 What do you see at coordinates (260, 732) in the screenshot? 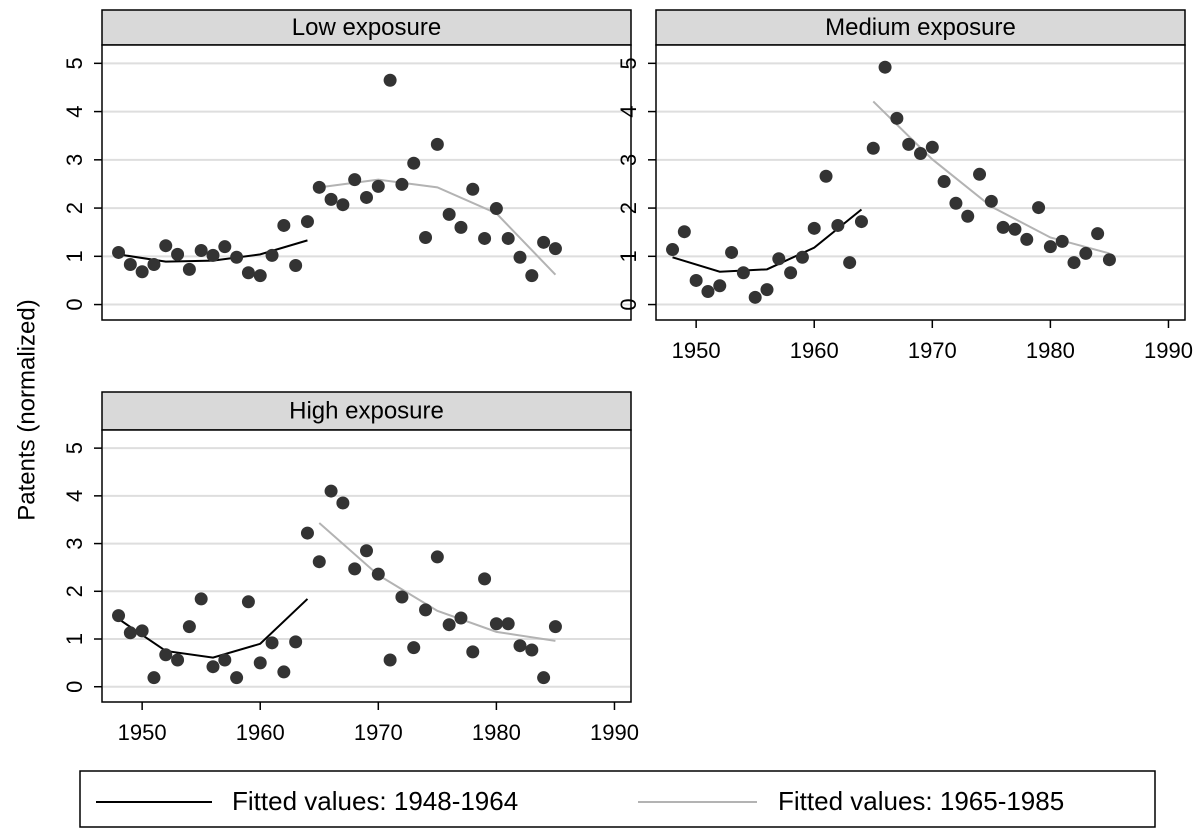
I see `x-tick-label: 1960` at bounding box center [260, 732].